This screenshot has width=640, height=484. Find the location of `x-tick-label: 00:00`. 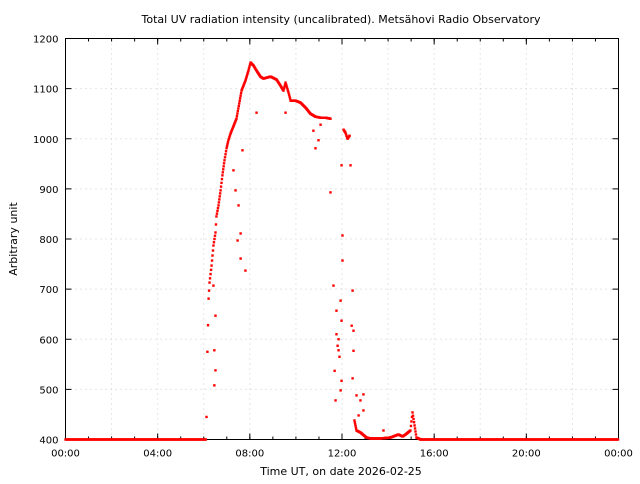

x-tick-label: 00:00 is located at coordinates (618, 454).